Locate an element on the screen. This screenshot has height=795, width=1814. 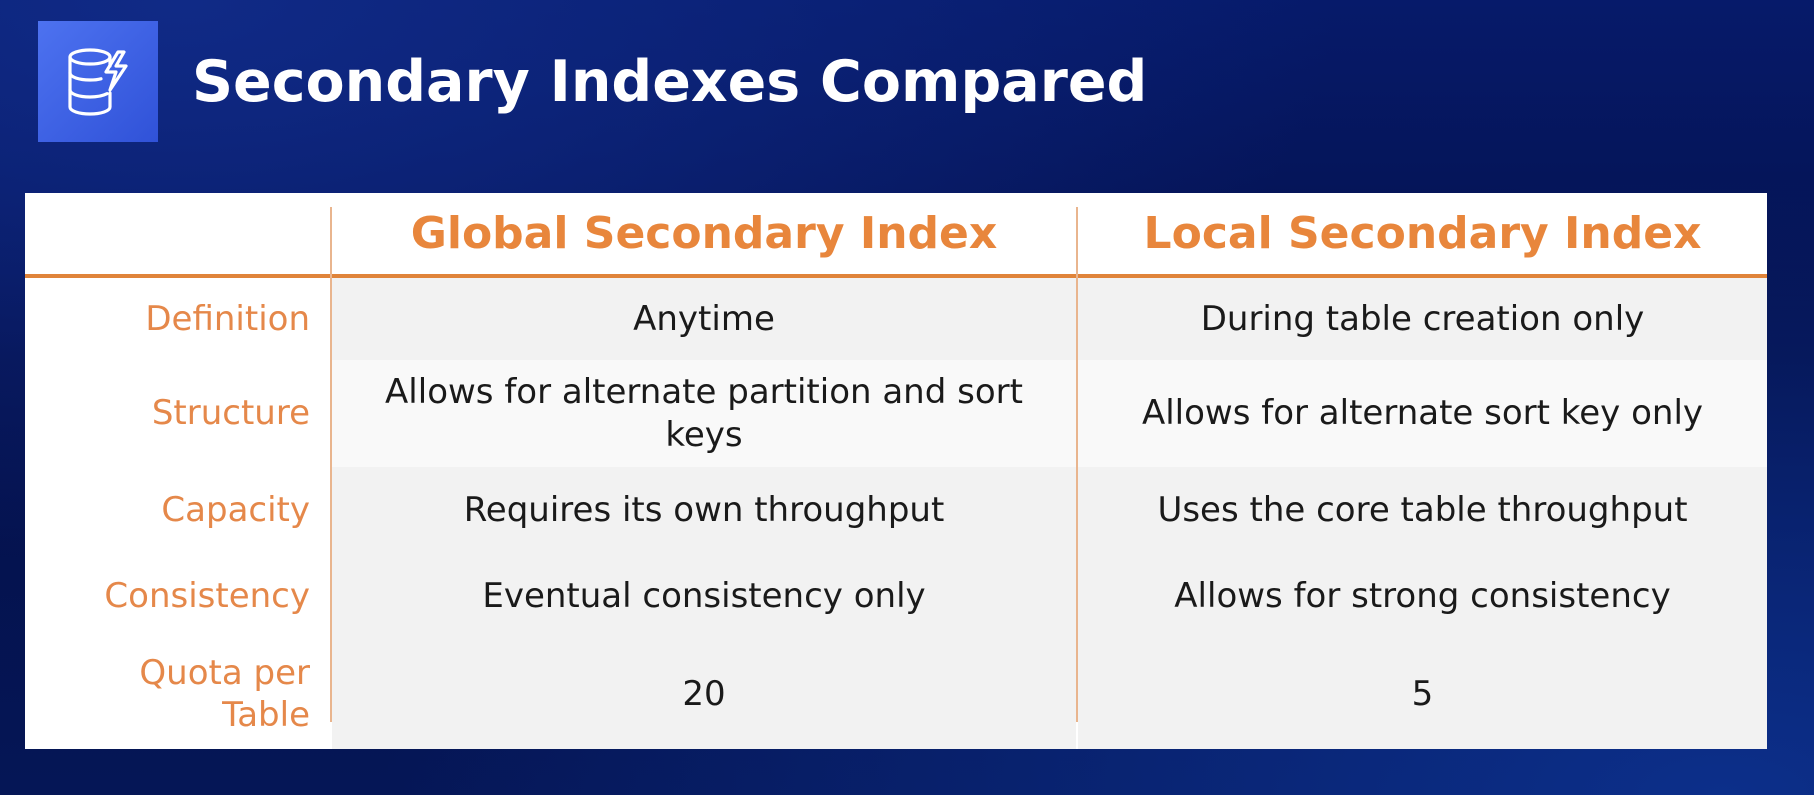
lsi-cell: 5 is located at coordinates (1422, 694).